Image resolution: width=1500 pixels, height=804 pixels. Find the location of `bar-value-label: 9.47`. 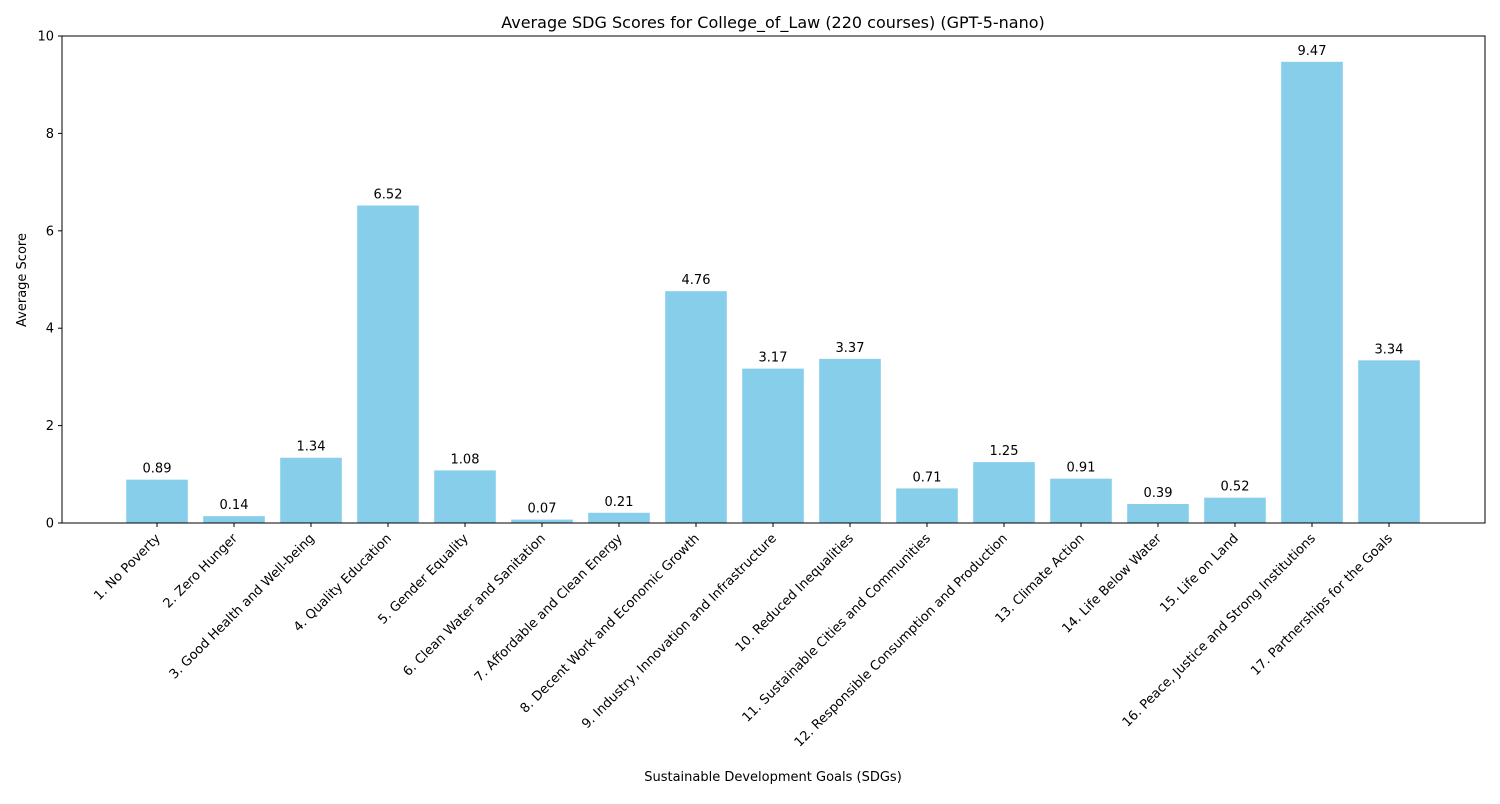

bar-value-label: 9.47 is located at coordinates (1312, 51).